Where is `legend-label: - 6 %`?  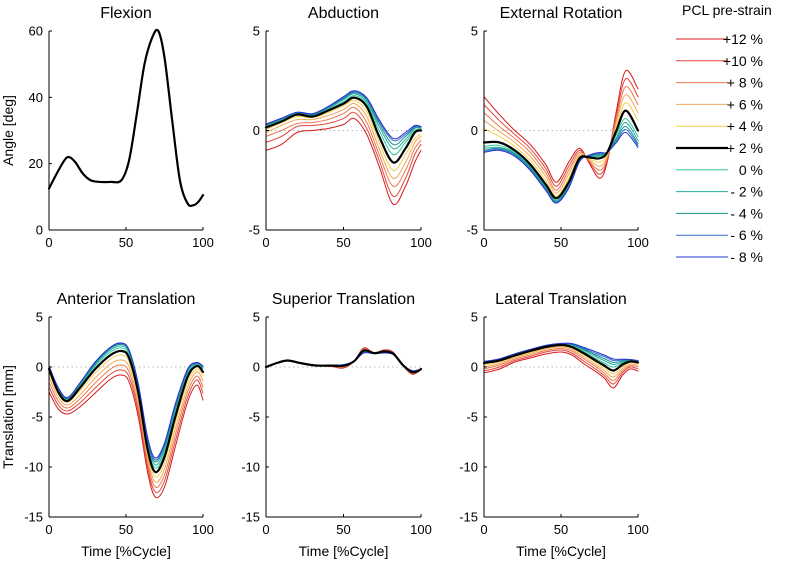
legend-label: - 6 % is located at coordinates (746, 235).